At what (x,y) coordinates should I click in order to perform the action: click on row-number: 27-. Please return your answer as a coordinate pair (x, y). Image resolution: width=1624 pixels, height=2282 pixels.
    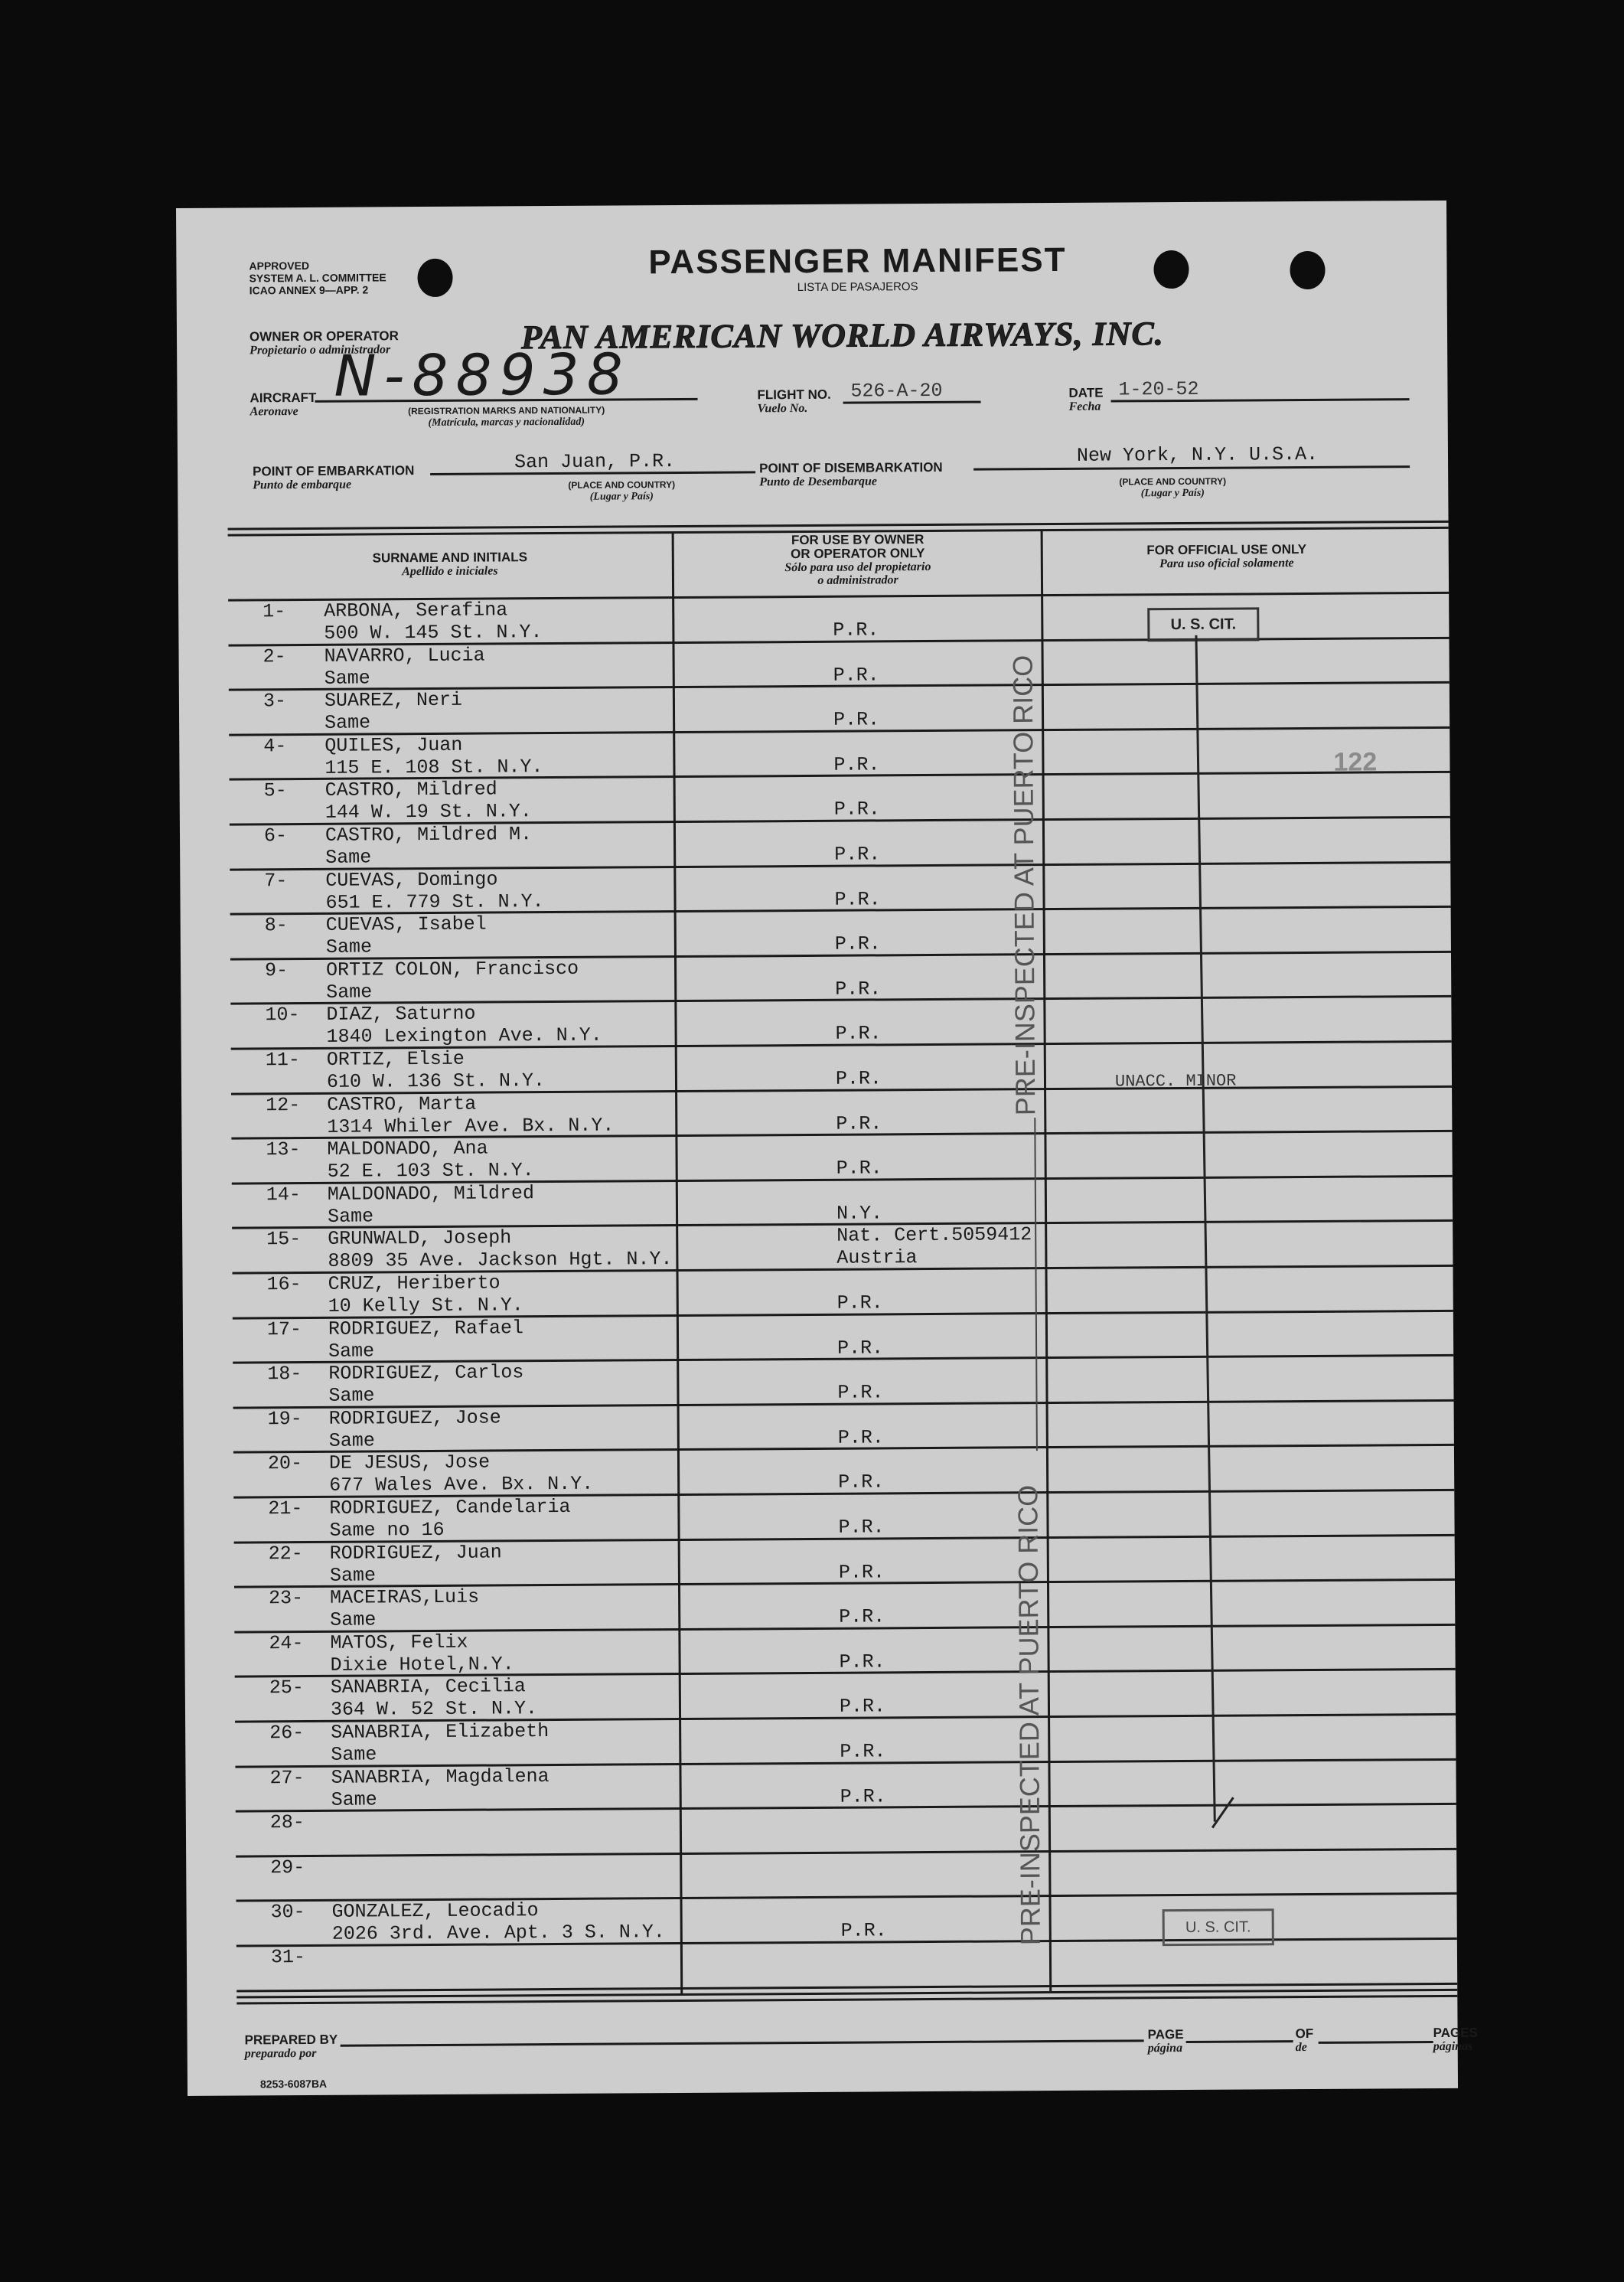
    Looking at the image, I should click on (287, 1777).